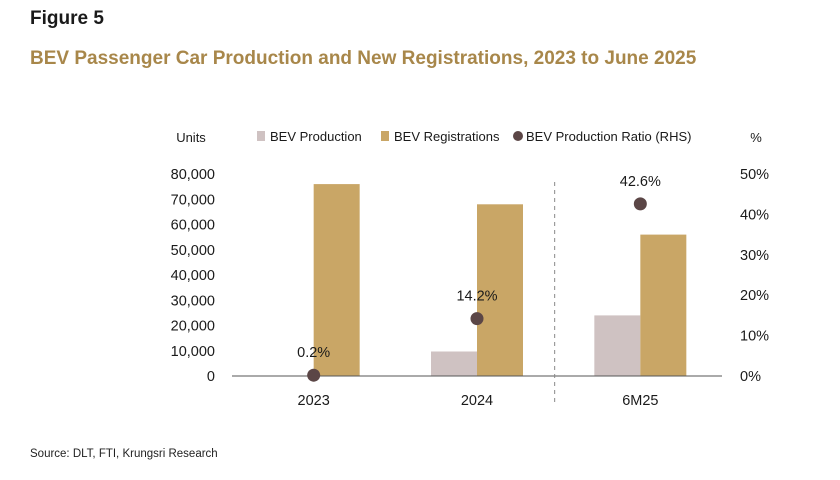 Image resolution: width=840 pixels, height=480 pixels. What do you see at coordinates (754, 337) in the screenshot?
I see `right-axis-tick-label: 10%` at bounding box center [754, 337].